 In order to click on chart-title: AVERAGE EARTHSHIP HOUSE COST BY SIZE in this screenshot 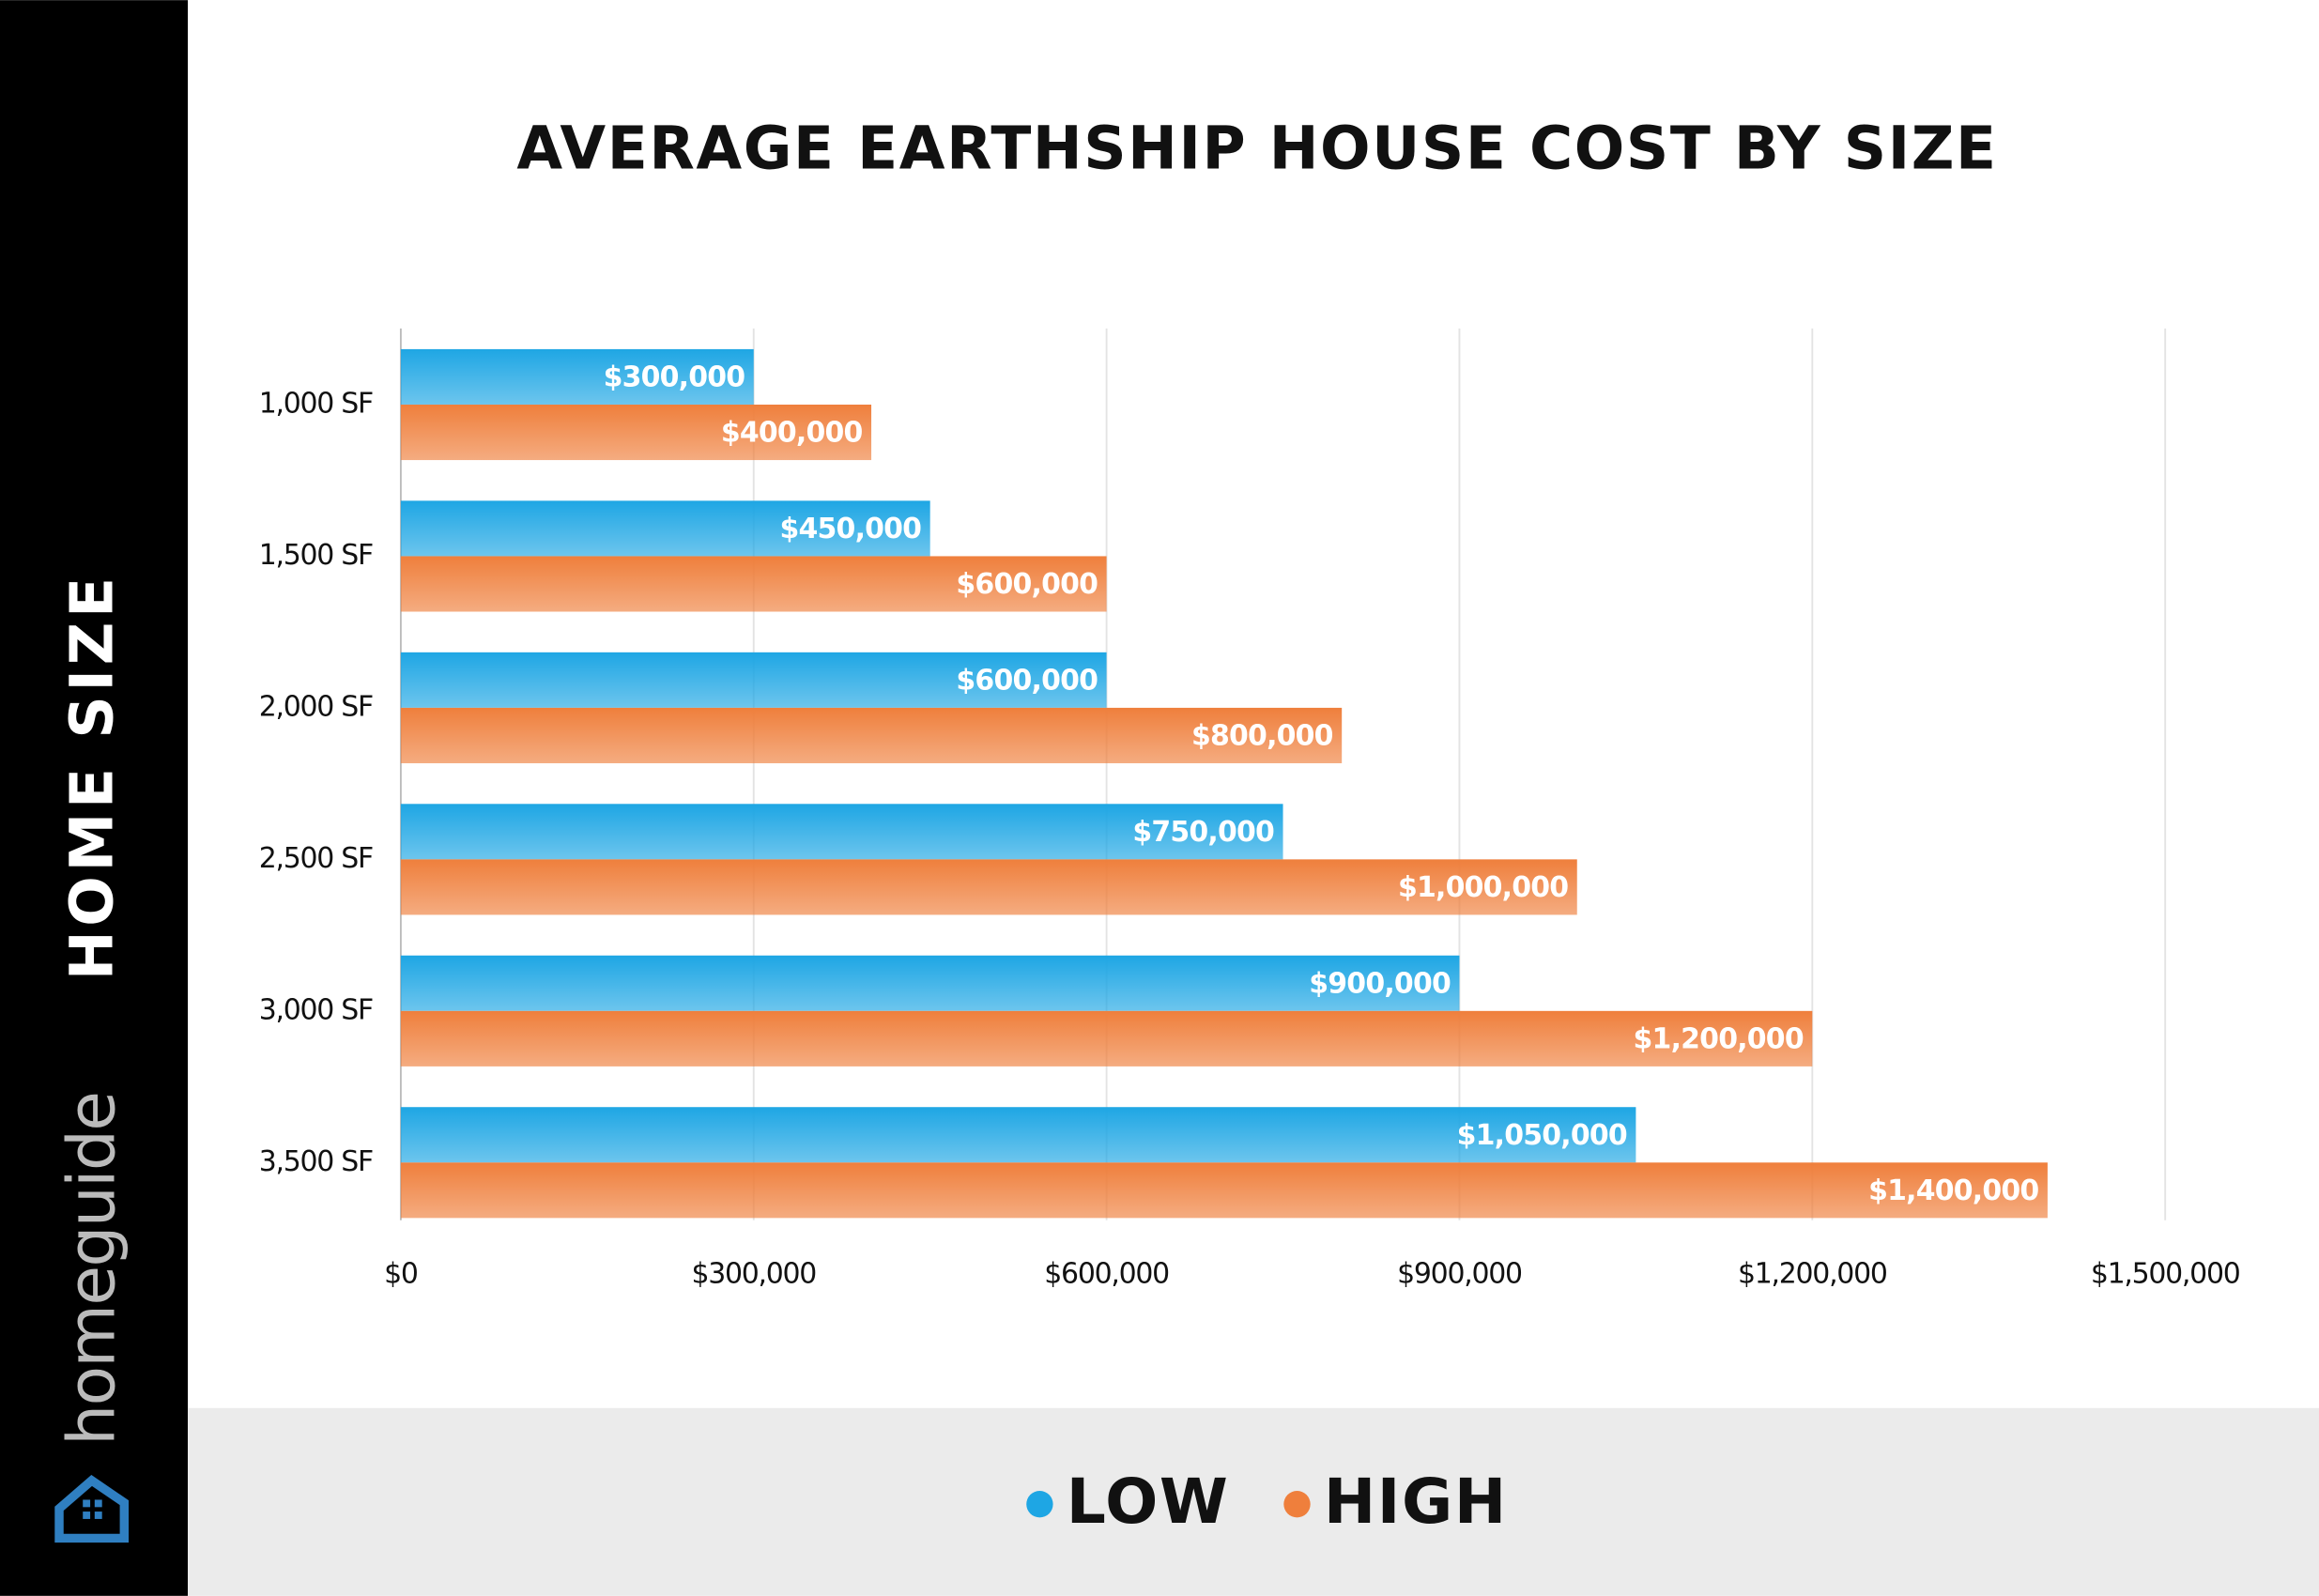, I will do `click(1256, 148)`.